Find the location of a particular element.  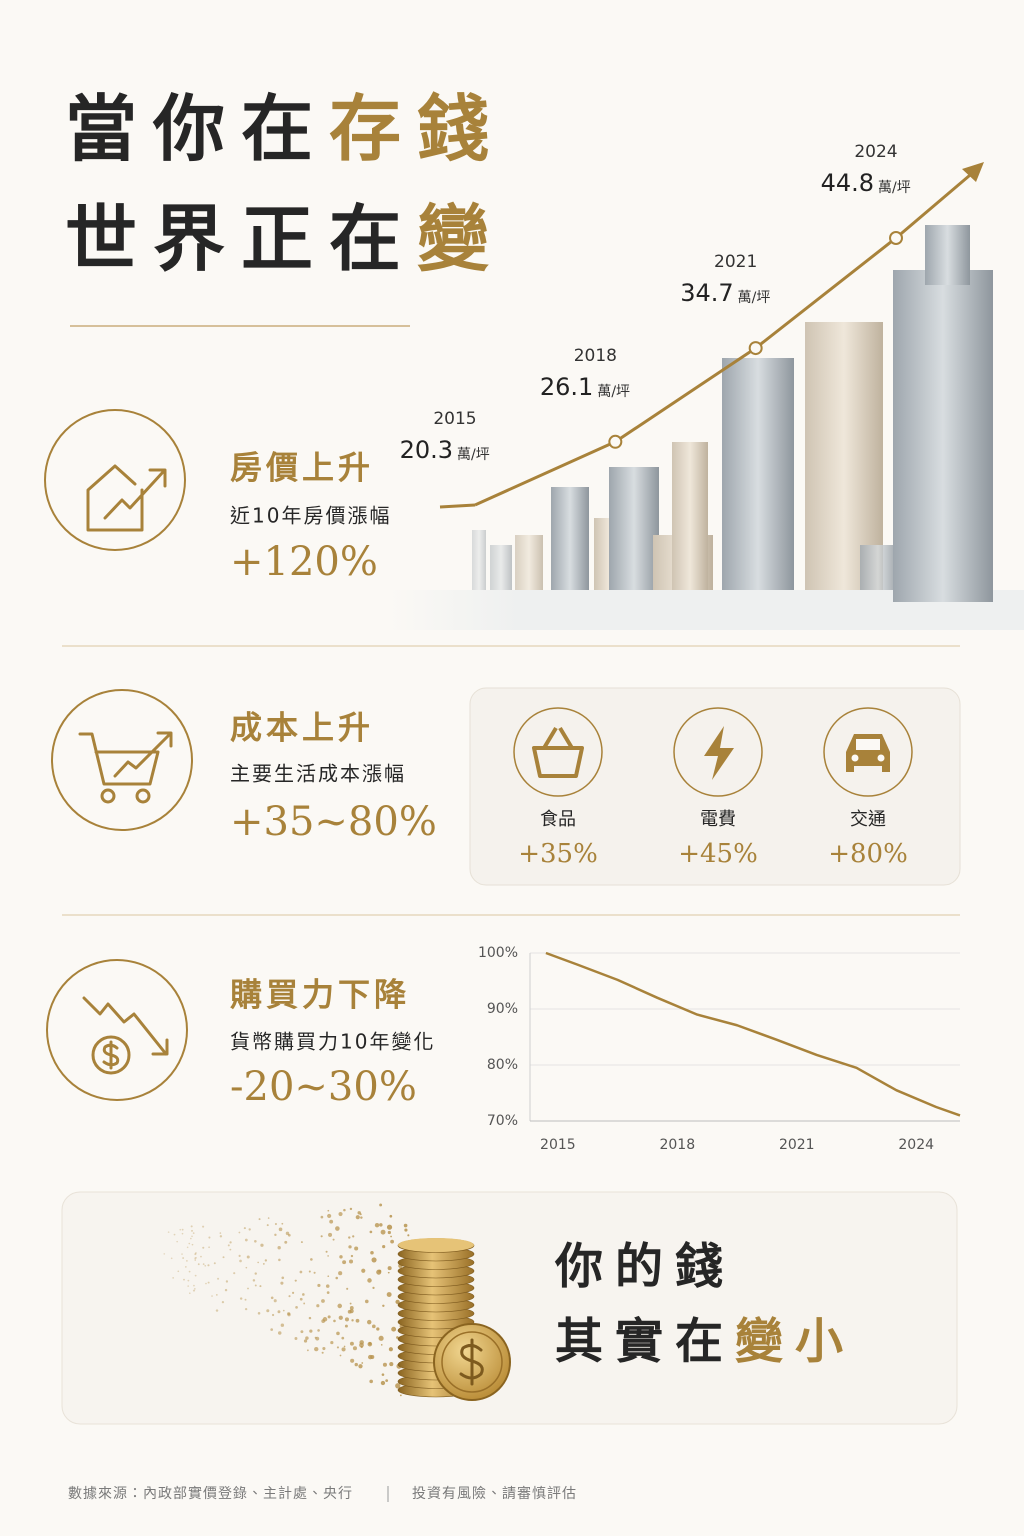

section-title: 購買力下降 is located at coordinates (320, 995).